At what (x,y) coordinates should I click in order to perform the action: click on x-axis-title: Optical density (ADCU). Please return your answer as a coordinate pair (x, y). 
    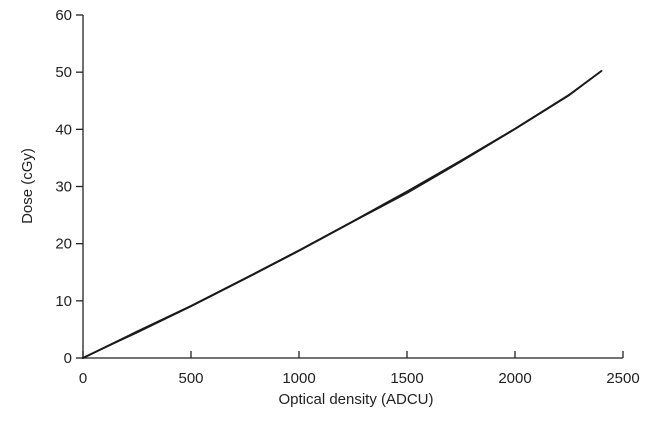
    Looking at the image, I should click on (355, 399).